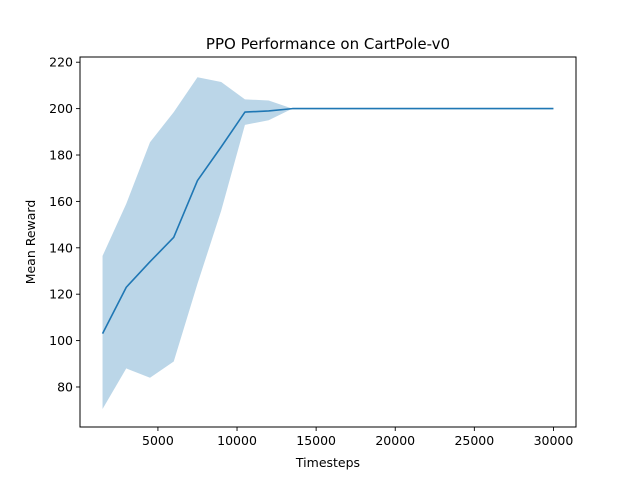 The height and width of the screenshot is (480, 640). Describe the element at coordinates (237, 440) in the screenshot. I see `x-tick-label: 10000` at that location.